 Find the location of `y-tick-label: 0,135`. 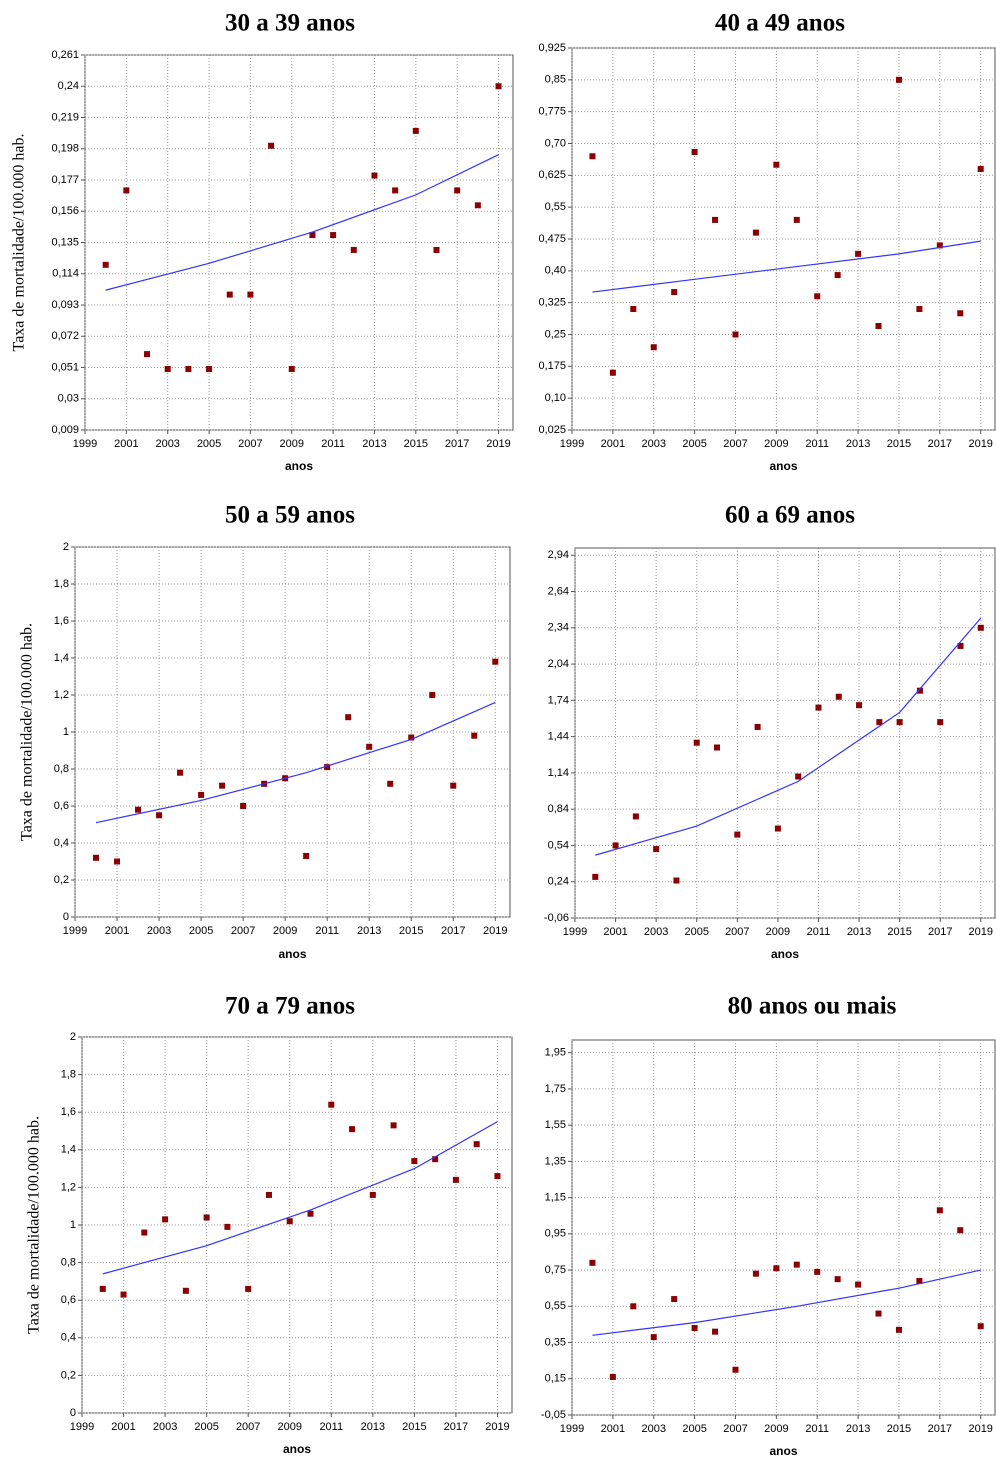

y-tick-label: 0,135 is located at coordinates (65, 242).